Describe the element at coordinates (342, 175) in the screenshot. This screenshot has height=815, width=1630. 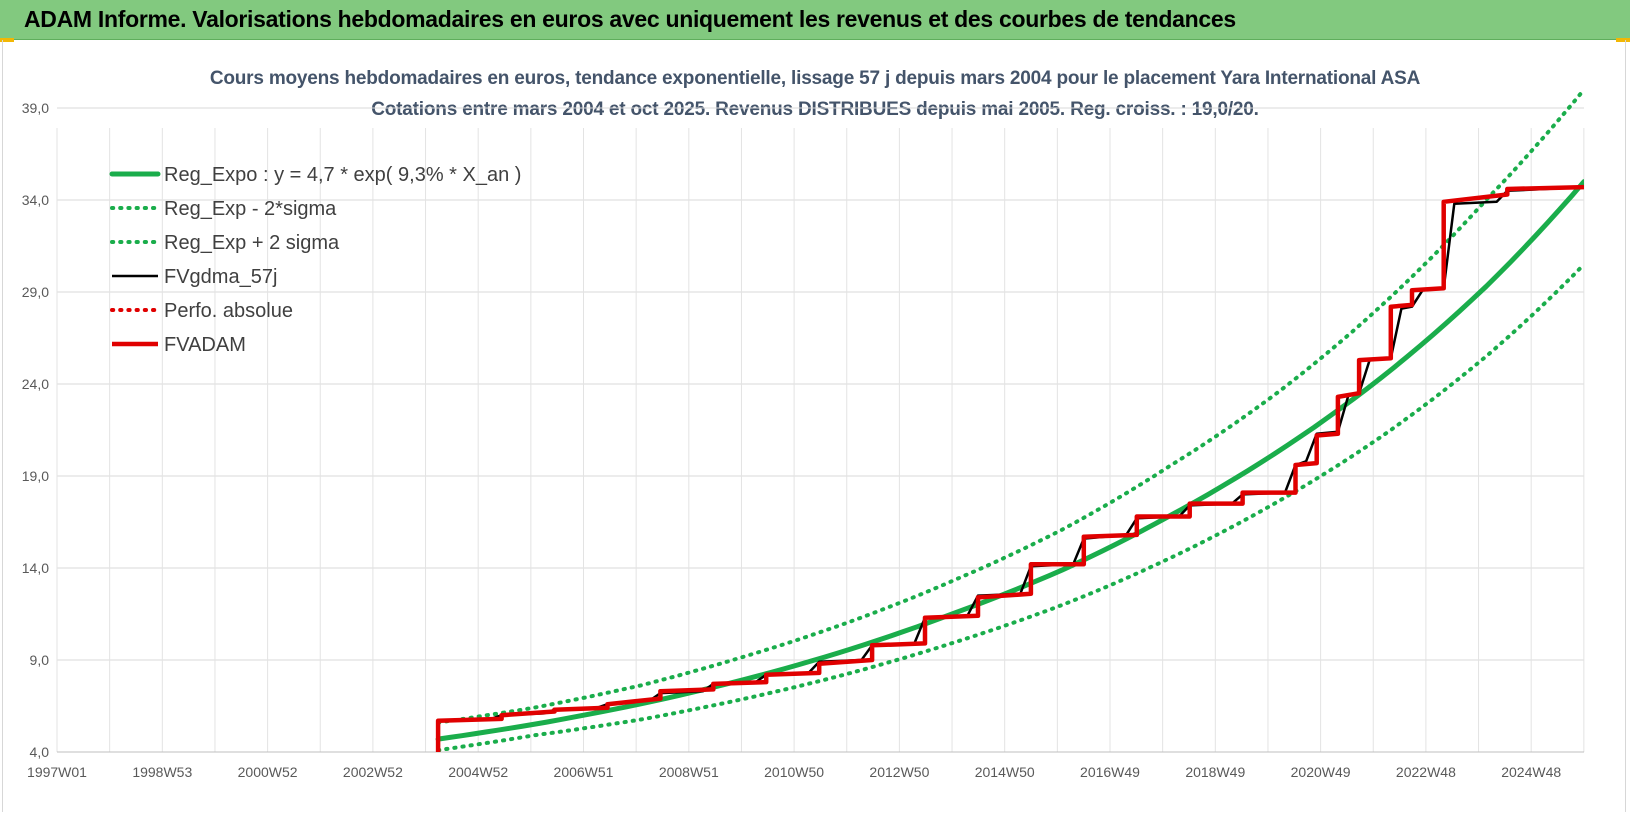
I see `legend-label: Reg_Expo : y = 4,7 * exp( 9,3% * X_an )` at that location.